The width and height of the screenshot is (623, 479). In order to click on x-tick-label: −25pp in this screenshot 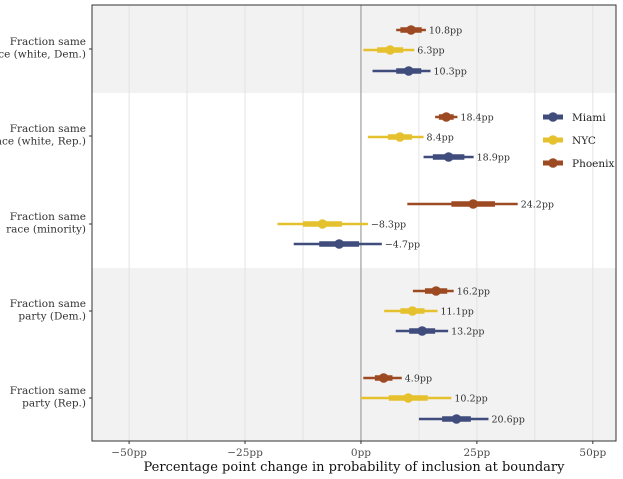, I will do `click(245, 453)`.